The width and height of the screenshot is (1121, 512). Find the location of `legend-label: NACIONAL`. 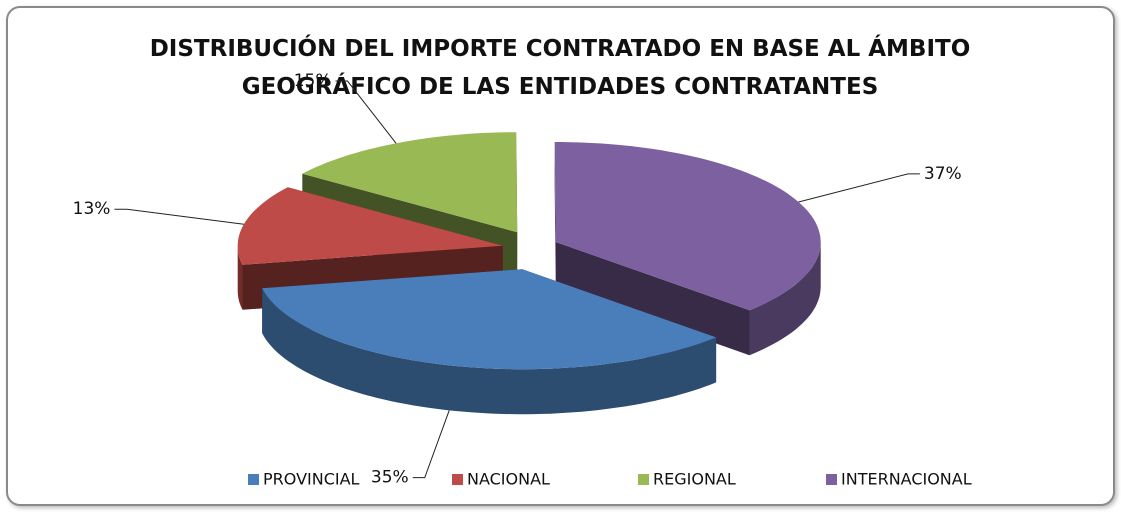

legend-label: NACIONAL is located at coordinates (508, 479).